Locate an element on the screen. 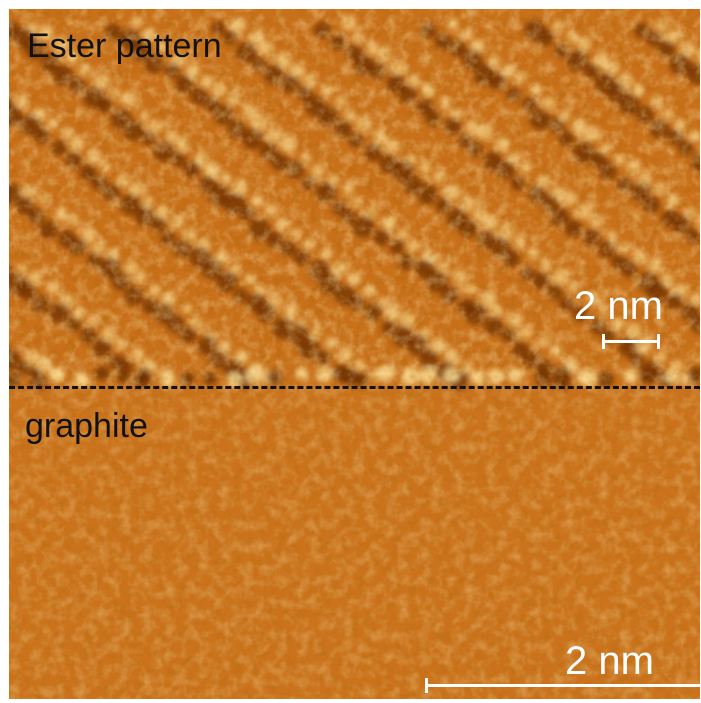 The height and width of the screenshot is (703, 701). scale-label-large: 2 nm is located at coordinates (609, 661).